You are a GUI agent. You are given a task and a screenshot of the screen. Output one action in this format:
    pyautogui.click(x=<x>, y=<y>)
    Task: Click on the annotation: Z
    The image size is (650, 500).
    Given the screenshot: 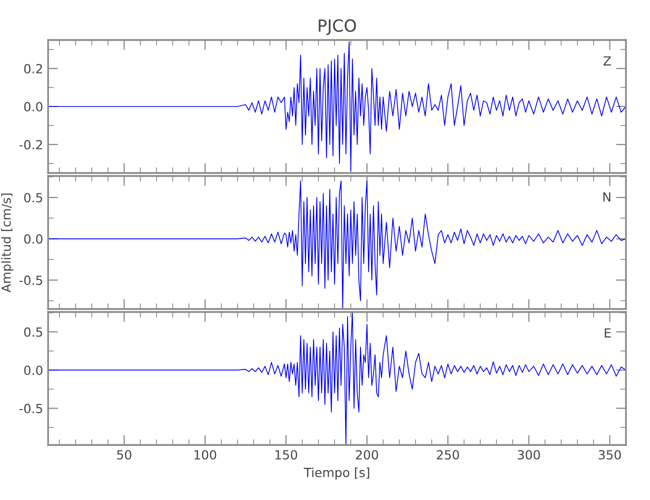 What is the action you would take?
    pyautogui.click(x=607, y=61)
    